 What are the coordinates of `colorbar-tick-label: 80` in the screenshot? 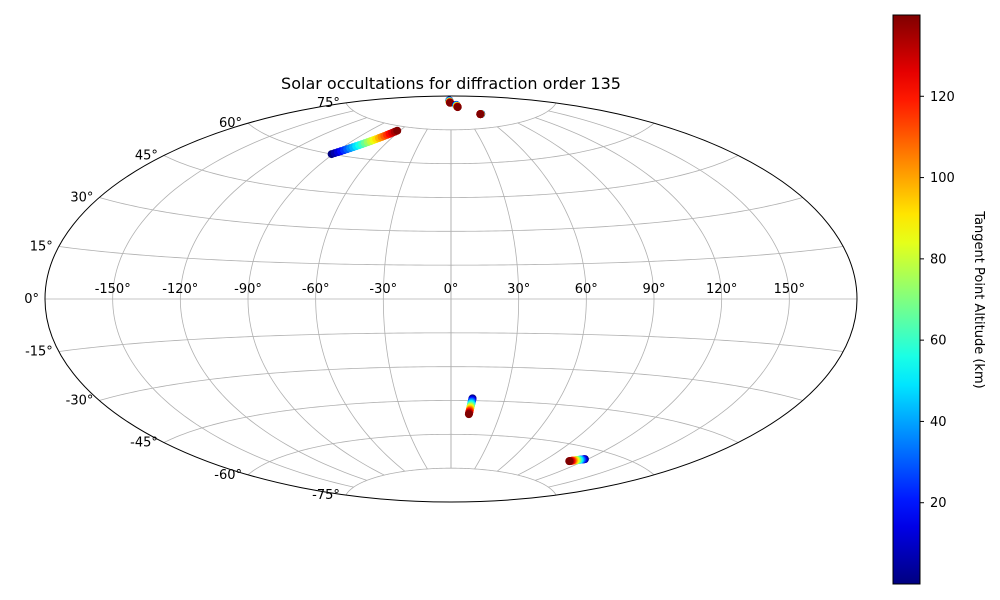 It's located at (938, 259).